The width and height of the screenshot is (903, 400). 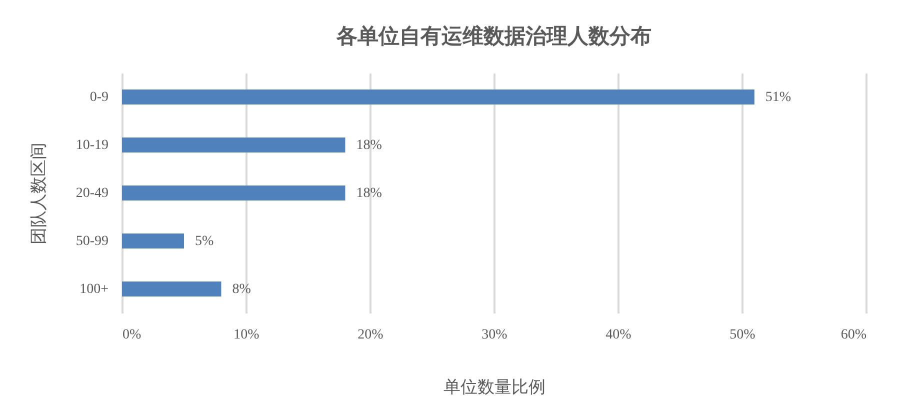 I want to click on data-label: 8%, so click(x=242, y=289).